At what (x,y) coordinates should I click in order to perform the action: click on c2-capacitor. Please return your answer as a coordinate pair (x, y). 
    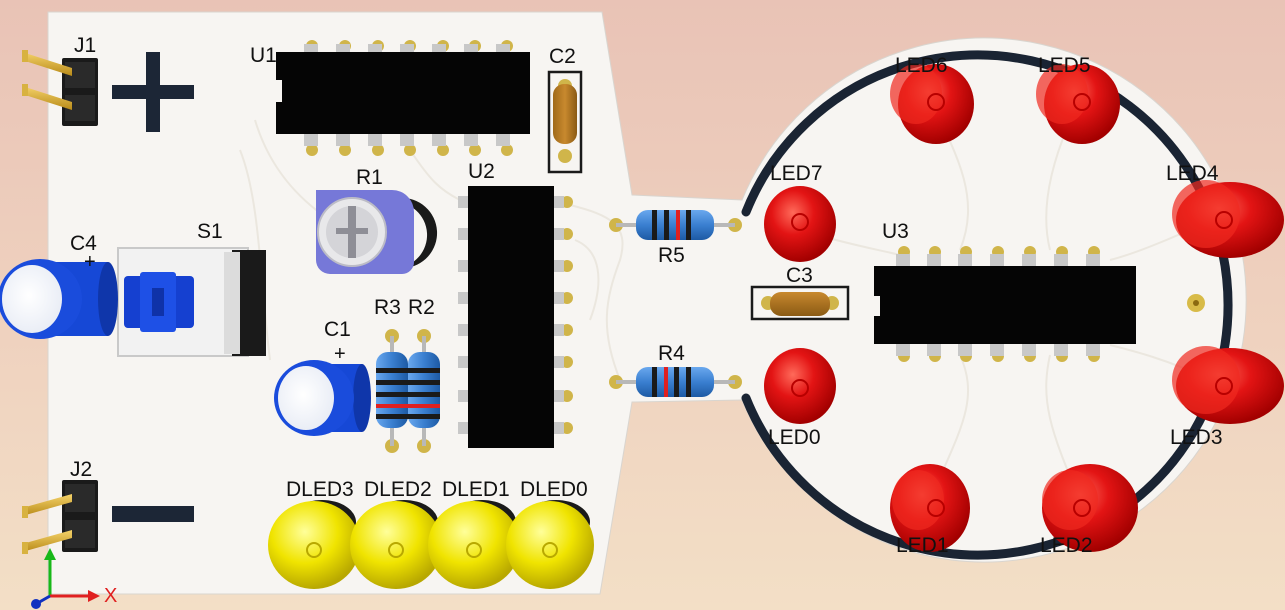
    Looking at the image, I should click on (565, 122).